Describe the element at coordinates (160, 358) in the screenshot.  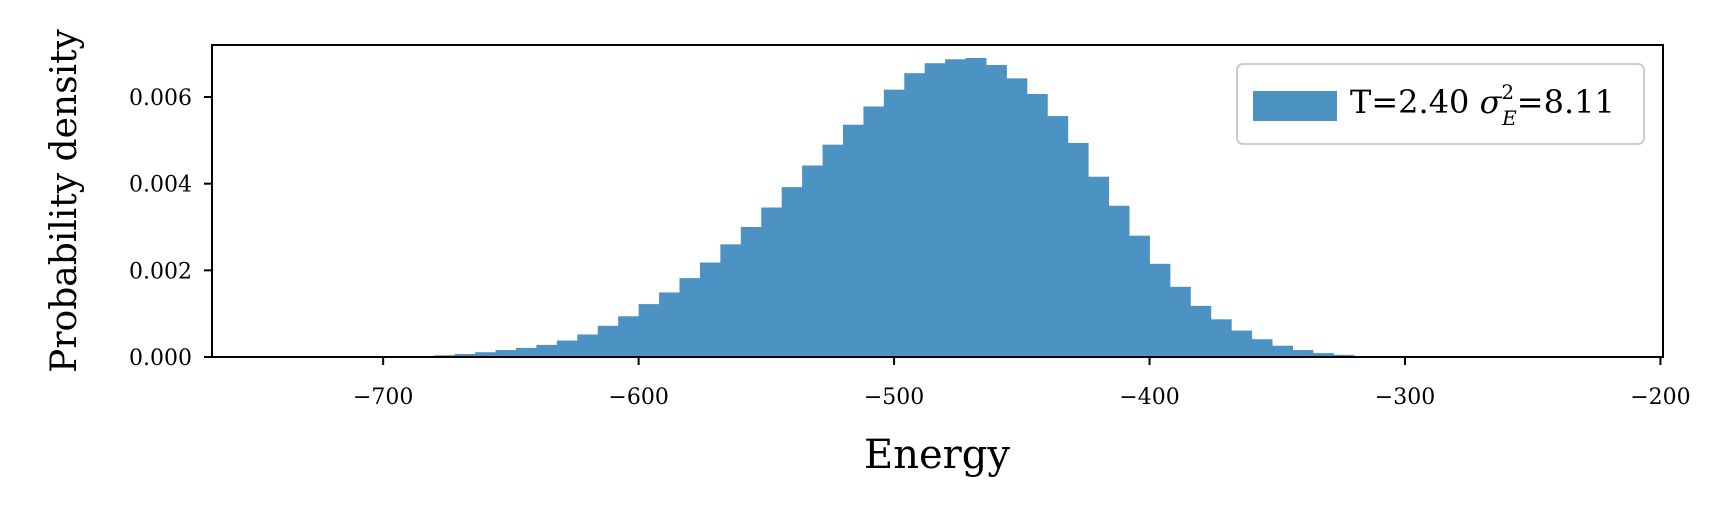
I see `y-tick-label: 0.000` at that location.